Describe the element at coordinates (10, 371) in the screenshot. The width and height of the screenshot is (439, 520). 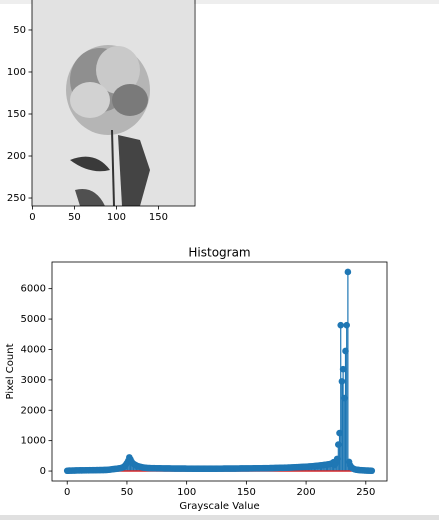
I see `y-axis-label: Pixel Count` at that location.